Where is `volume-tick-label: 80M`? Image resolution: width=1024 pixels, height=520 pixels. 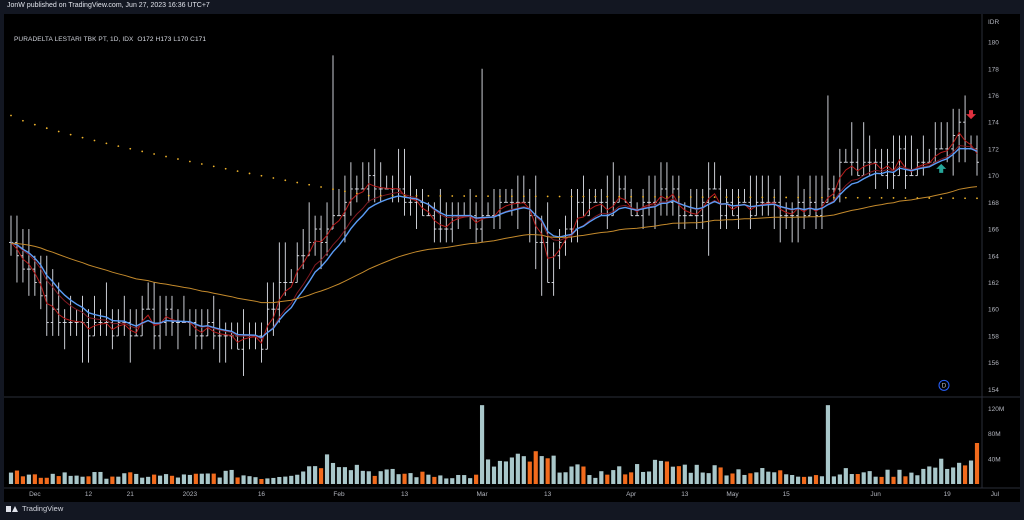 volume-tick-label: 80M is located at coordinates (994, 434).